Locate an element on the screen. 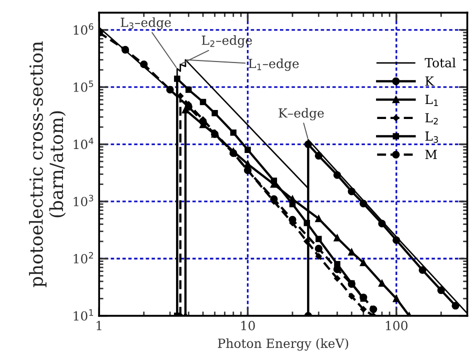 The width and height of the screenshot is (472, 363). x-tick-label: 10 is located at coordinates (248, 325).